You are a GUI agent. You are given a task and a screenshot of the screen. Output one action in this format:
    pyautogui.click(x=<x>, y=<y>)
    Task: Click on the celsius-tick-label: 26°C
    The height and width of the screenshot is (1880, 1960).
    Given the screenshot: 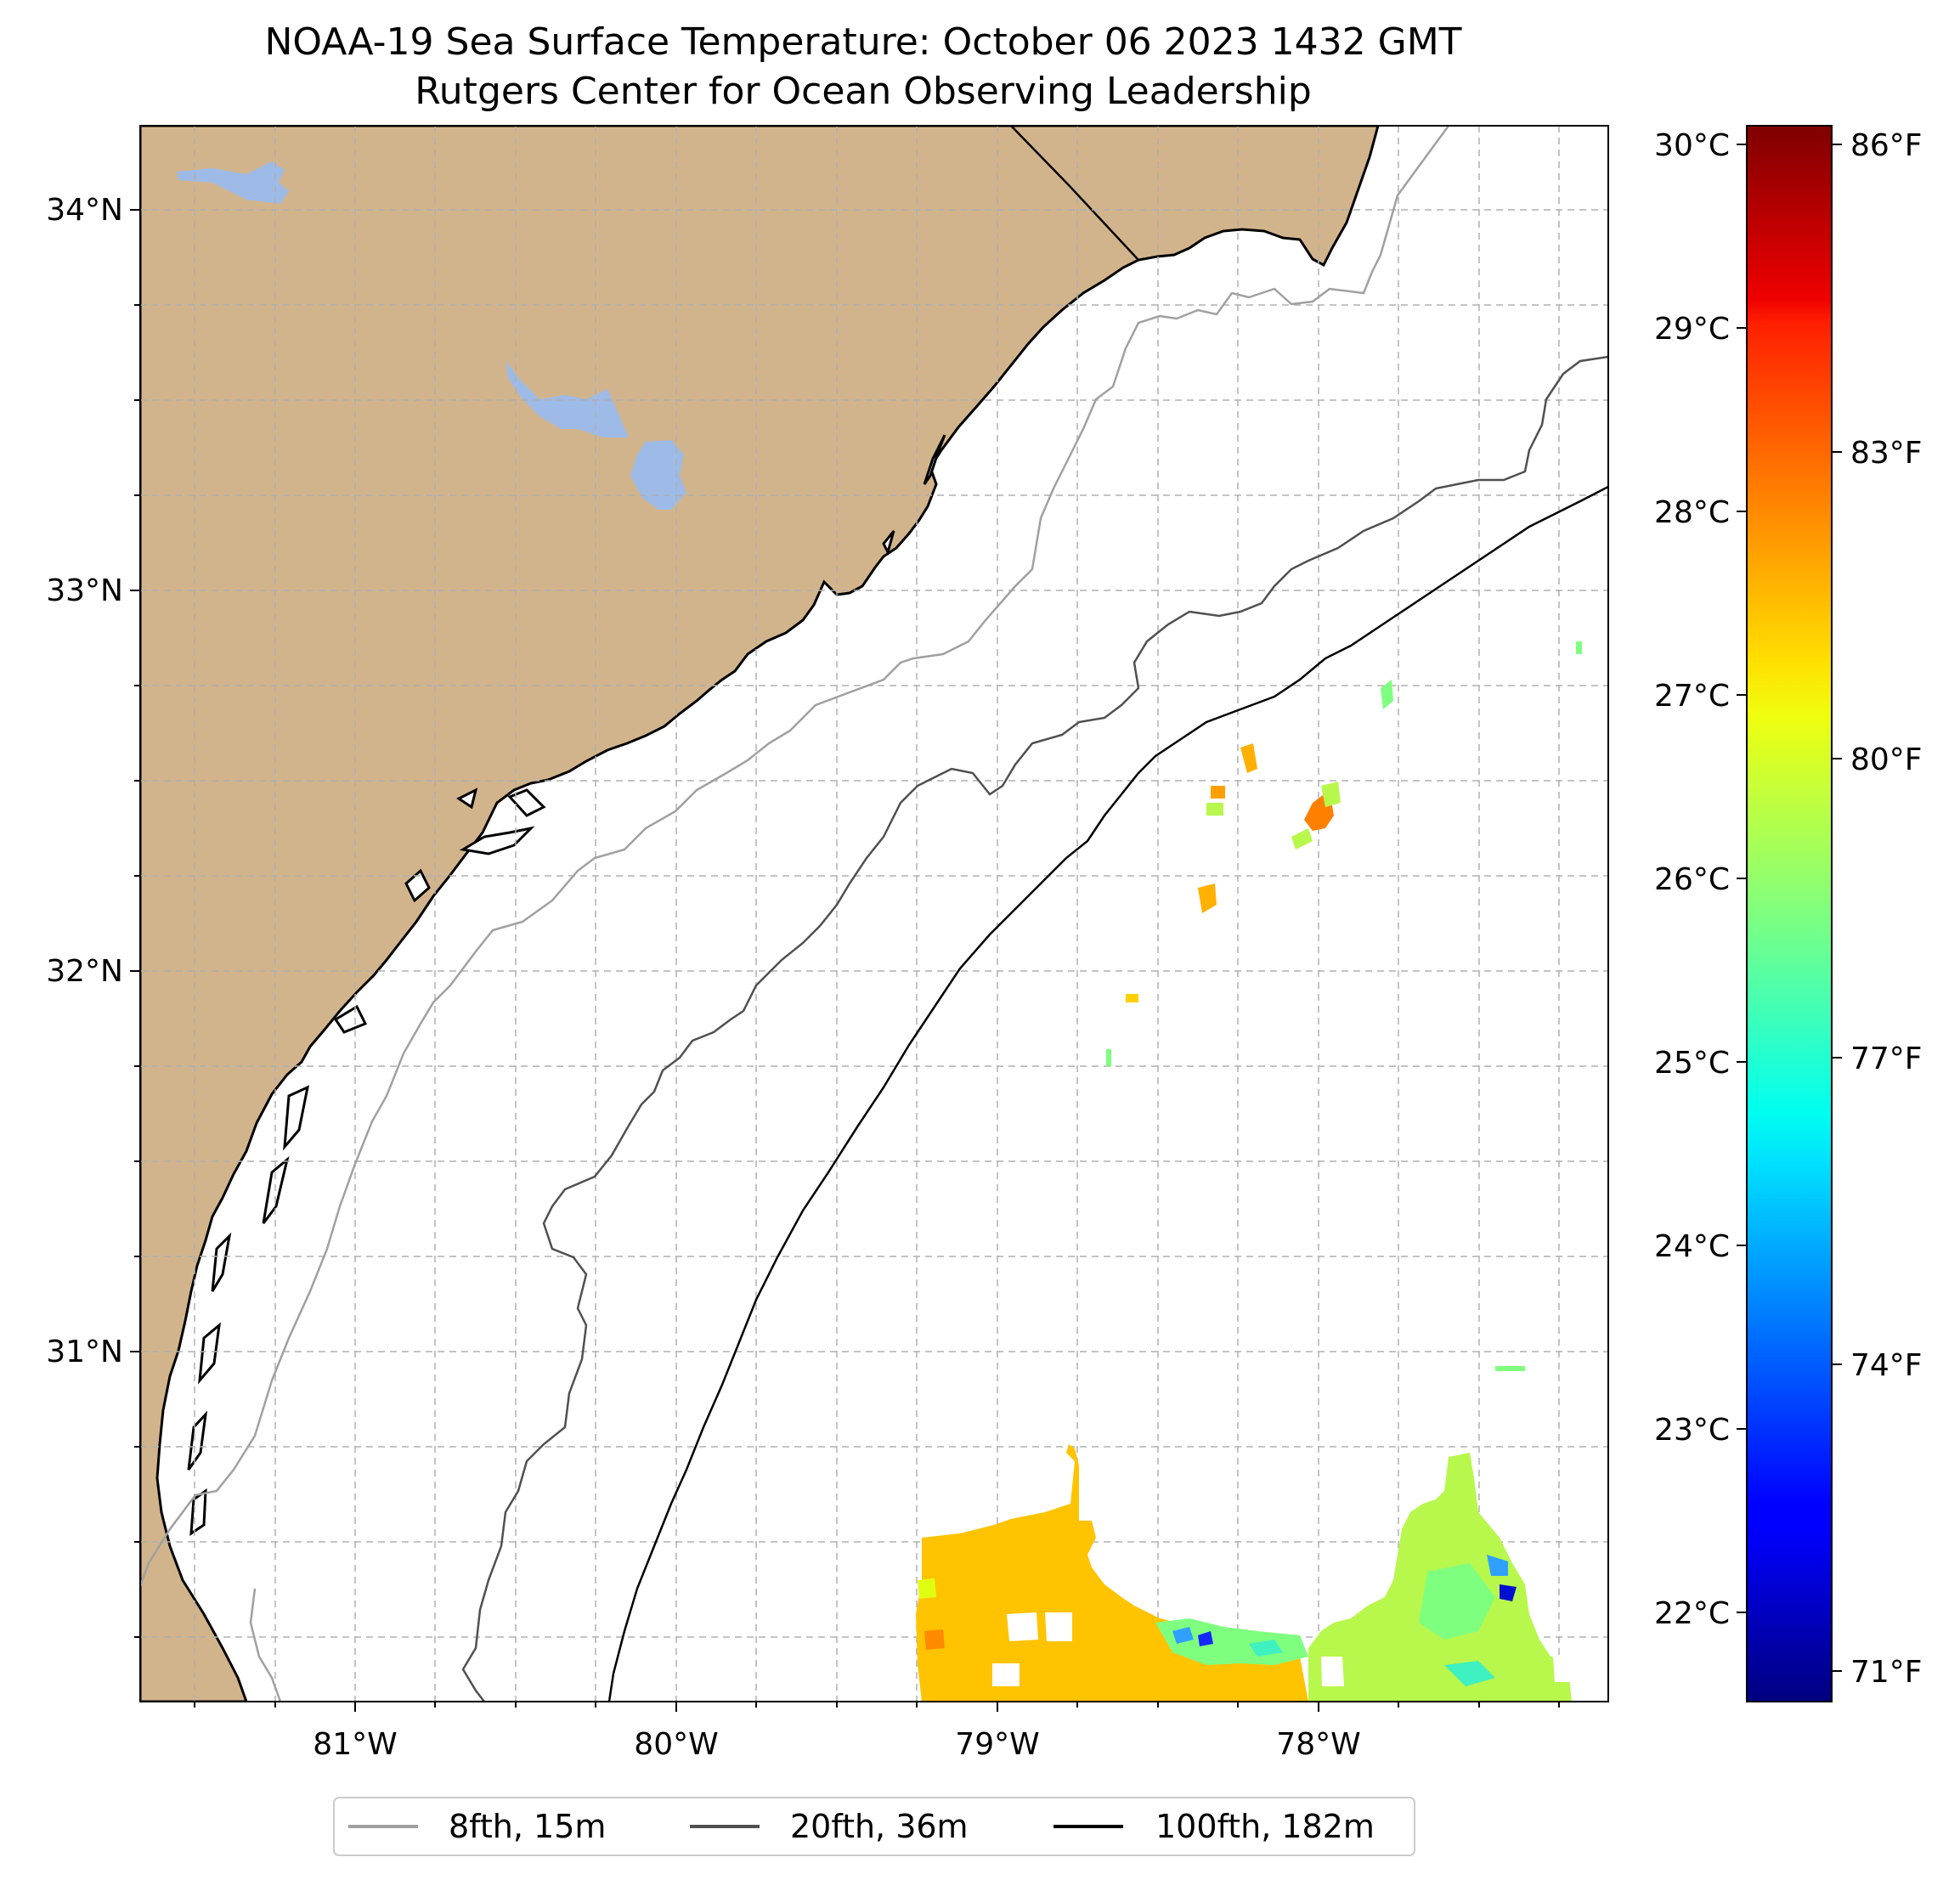 What is the action you would take?
    pyautogui.click(x=1692, y=879)
    